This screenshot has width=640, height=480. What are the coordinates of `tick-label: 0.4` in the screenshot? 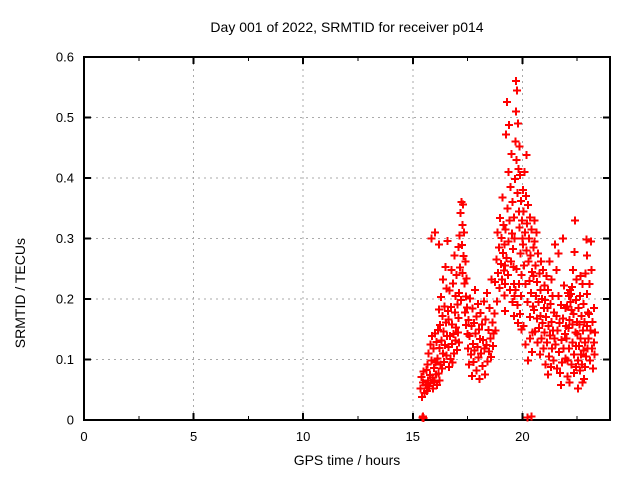 It's located at (65, 178).